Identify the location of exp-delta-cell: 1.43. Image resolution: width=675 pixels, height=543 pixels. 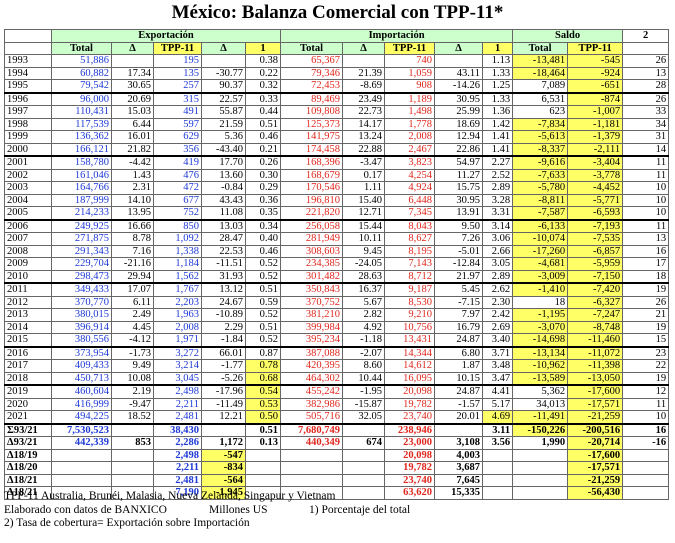
(132, 175).